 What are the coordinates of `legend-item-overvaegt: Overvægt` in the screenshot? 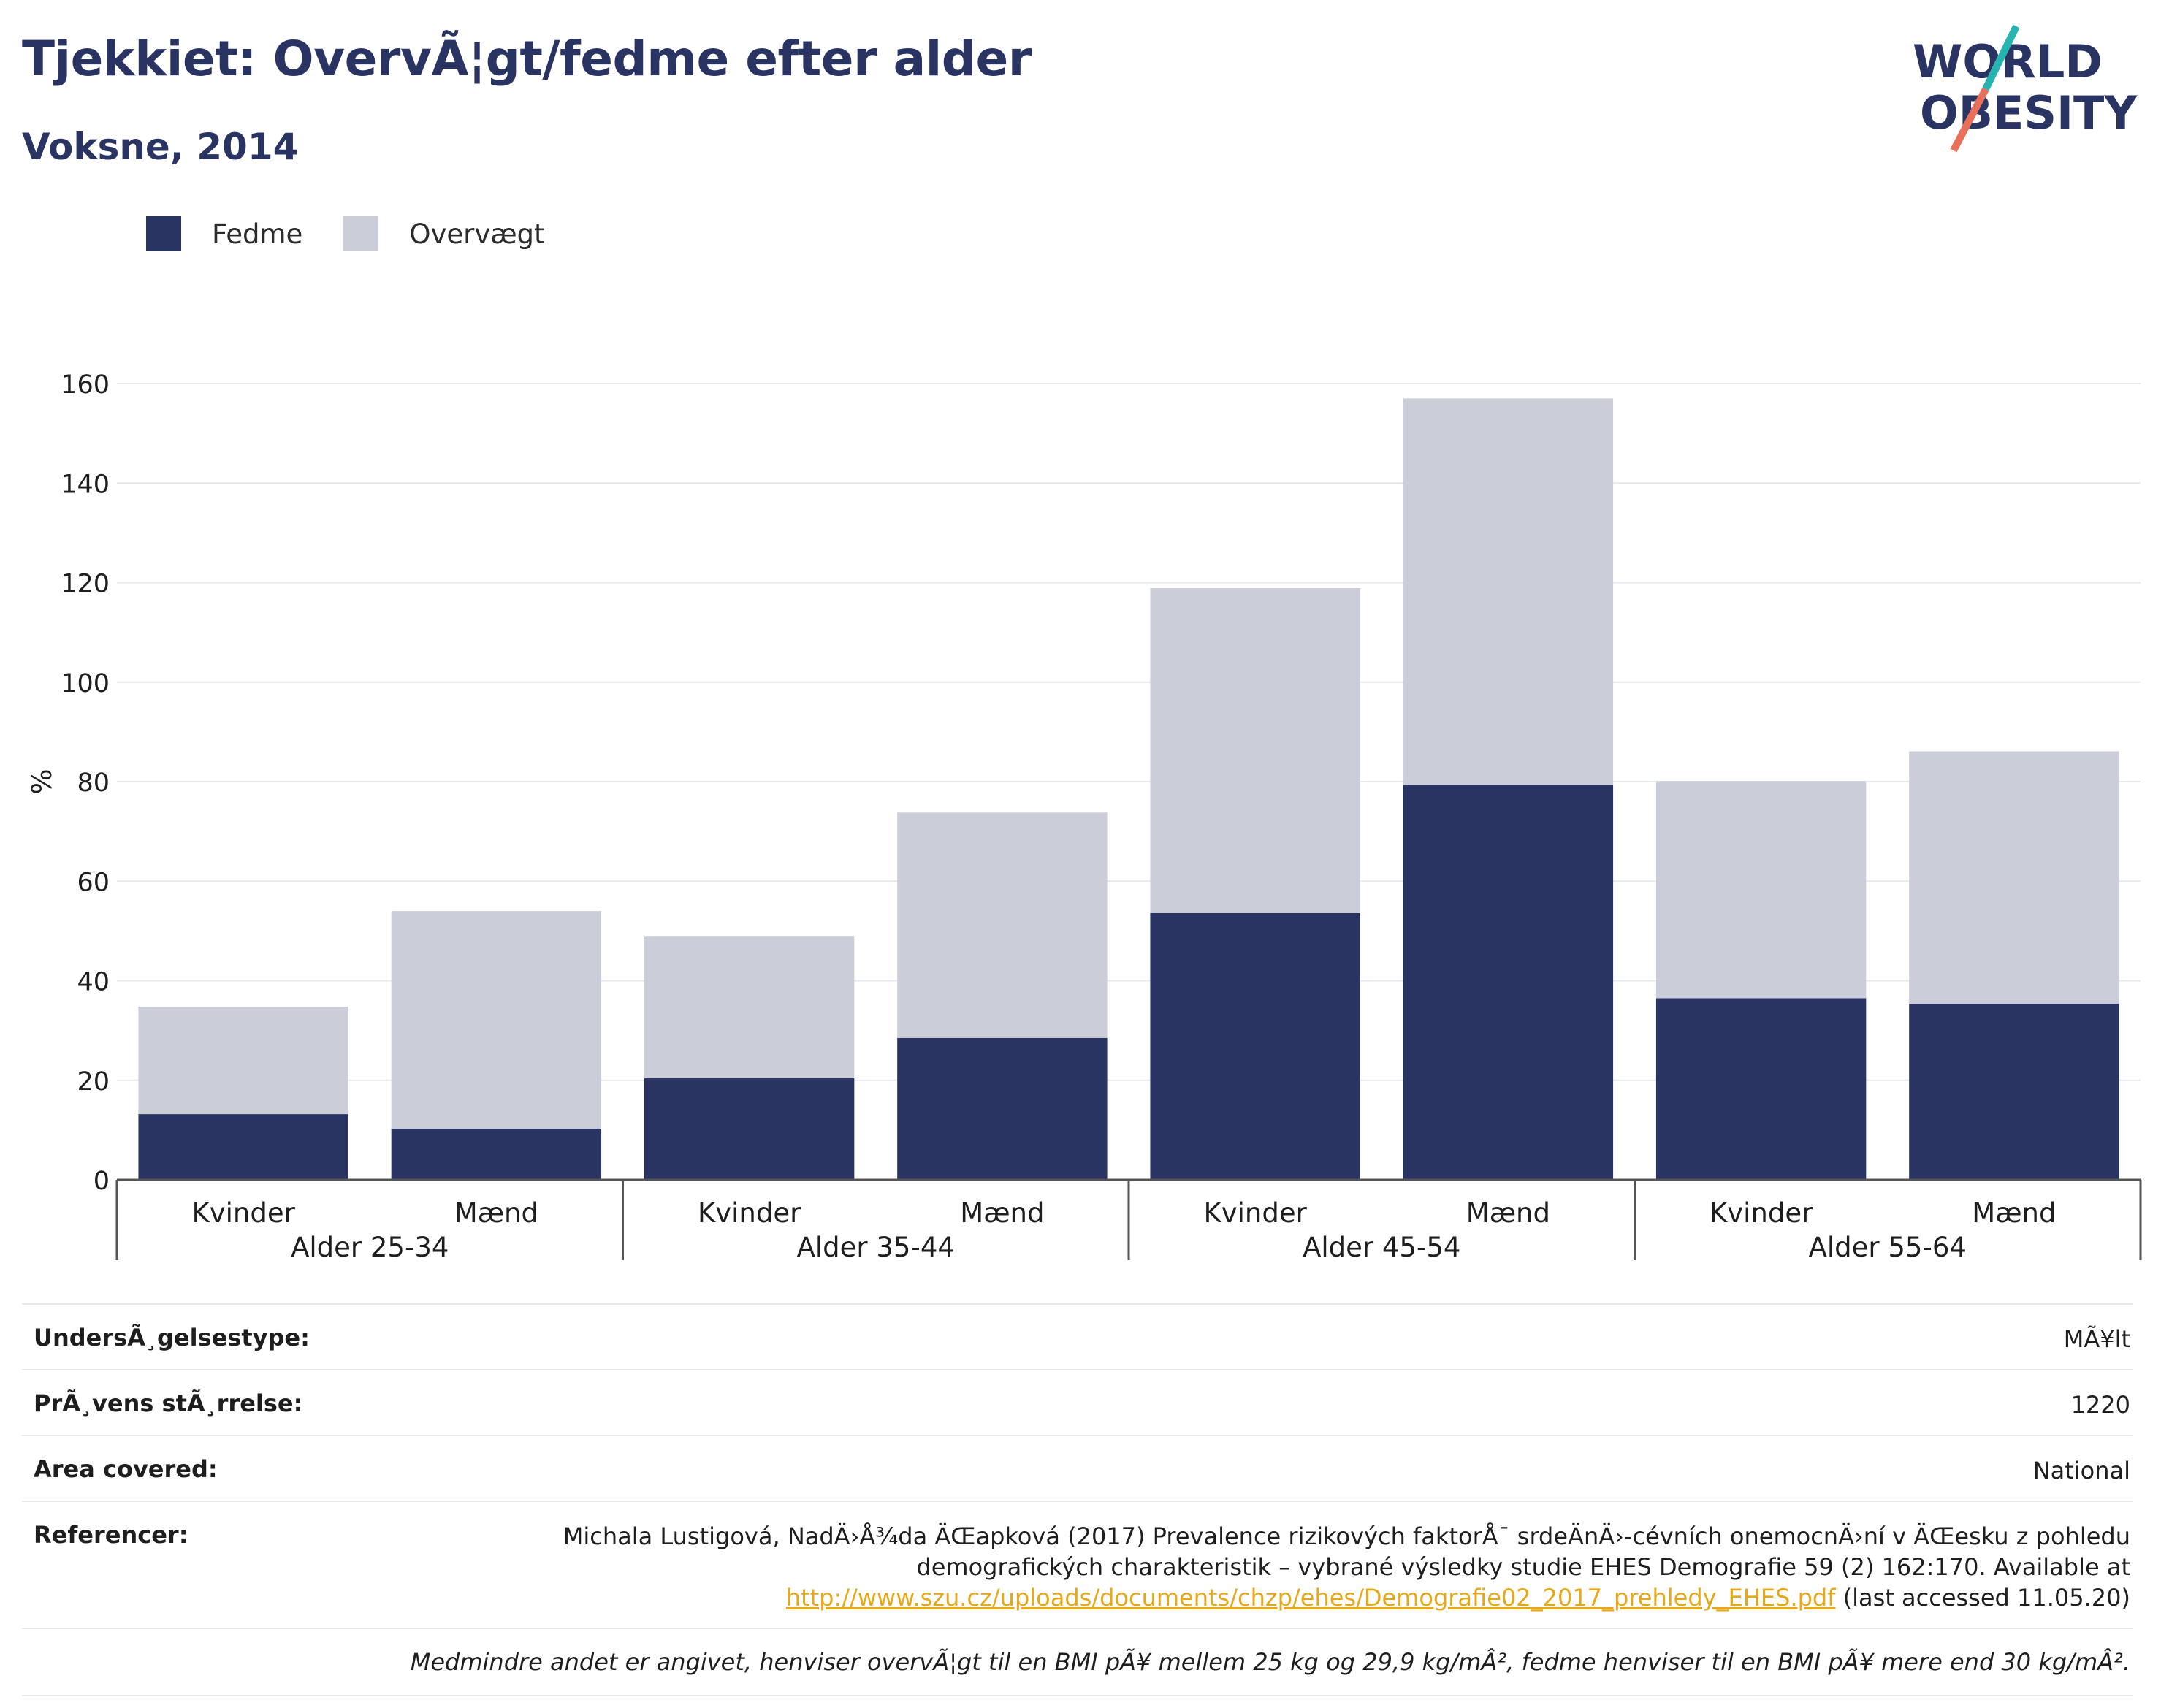 It's located at (444, 234).